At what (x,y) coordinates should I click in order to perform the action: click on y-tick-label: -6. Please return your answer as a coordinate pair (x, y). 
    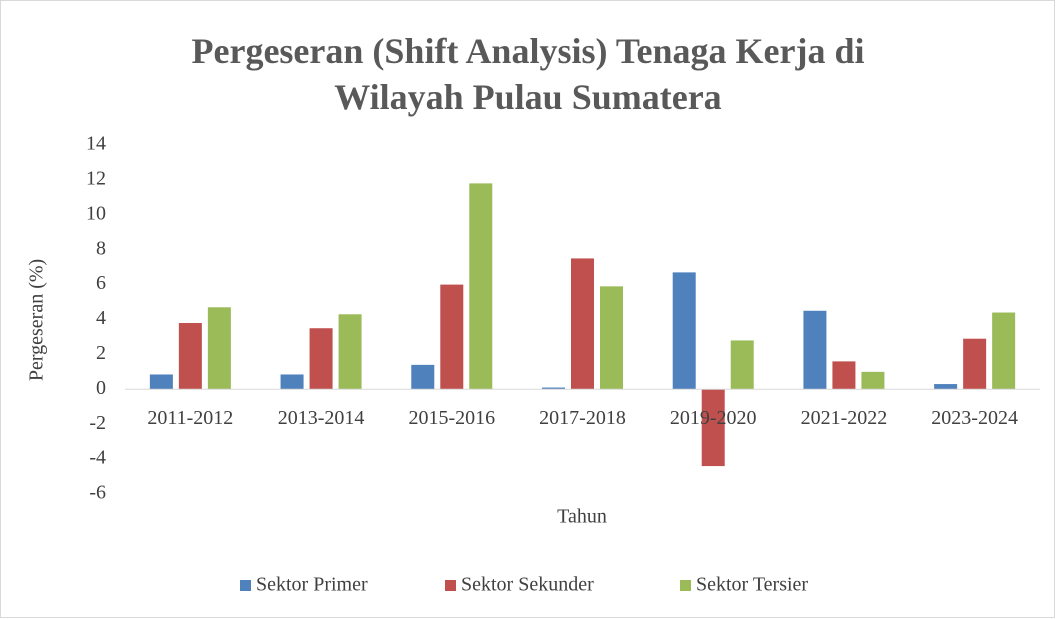
    Looking at the image, I should click on (97, 493).